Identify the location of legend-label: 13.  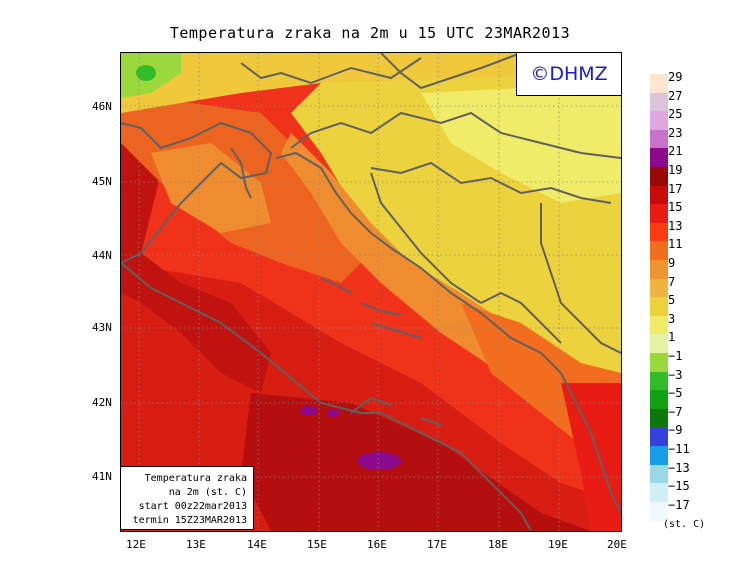
(675, 225).